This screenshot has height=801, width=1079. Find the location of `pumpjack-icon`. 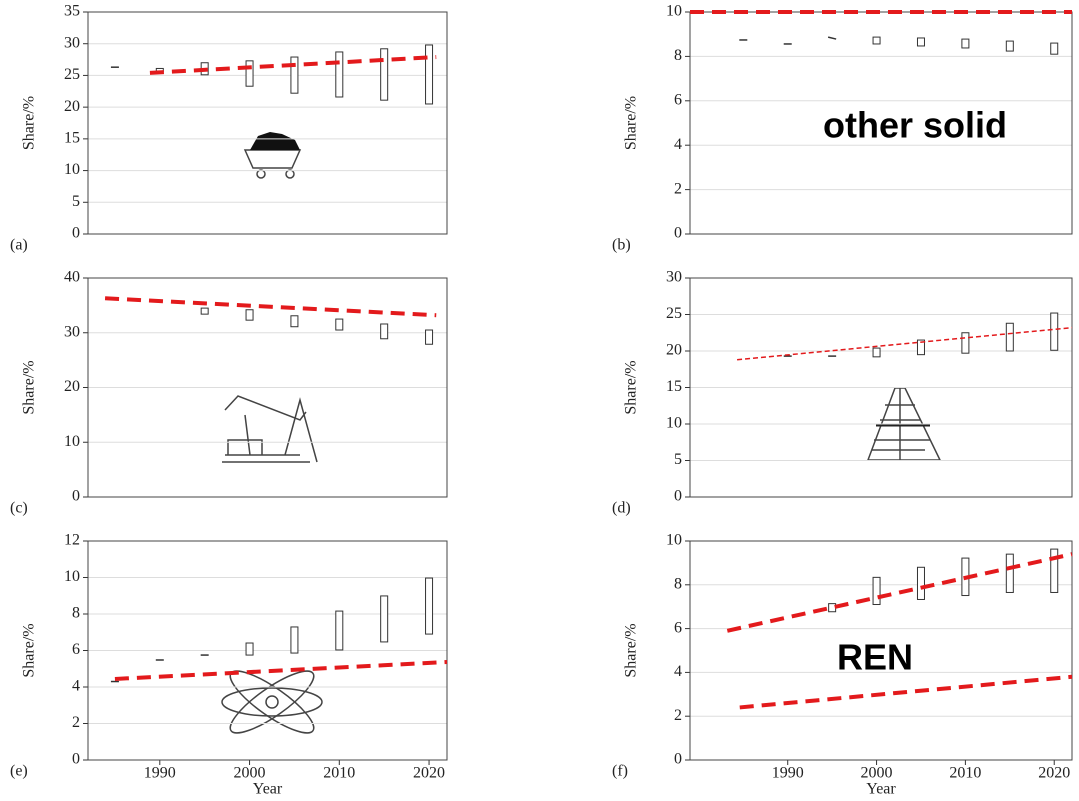

pumpjack-icon is located at coordinates (270, 429).